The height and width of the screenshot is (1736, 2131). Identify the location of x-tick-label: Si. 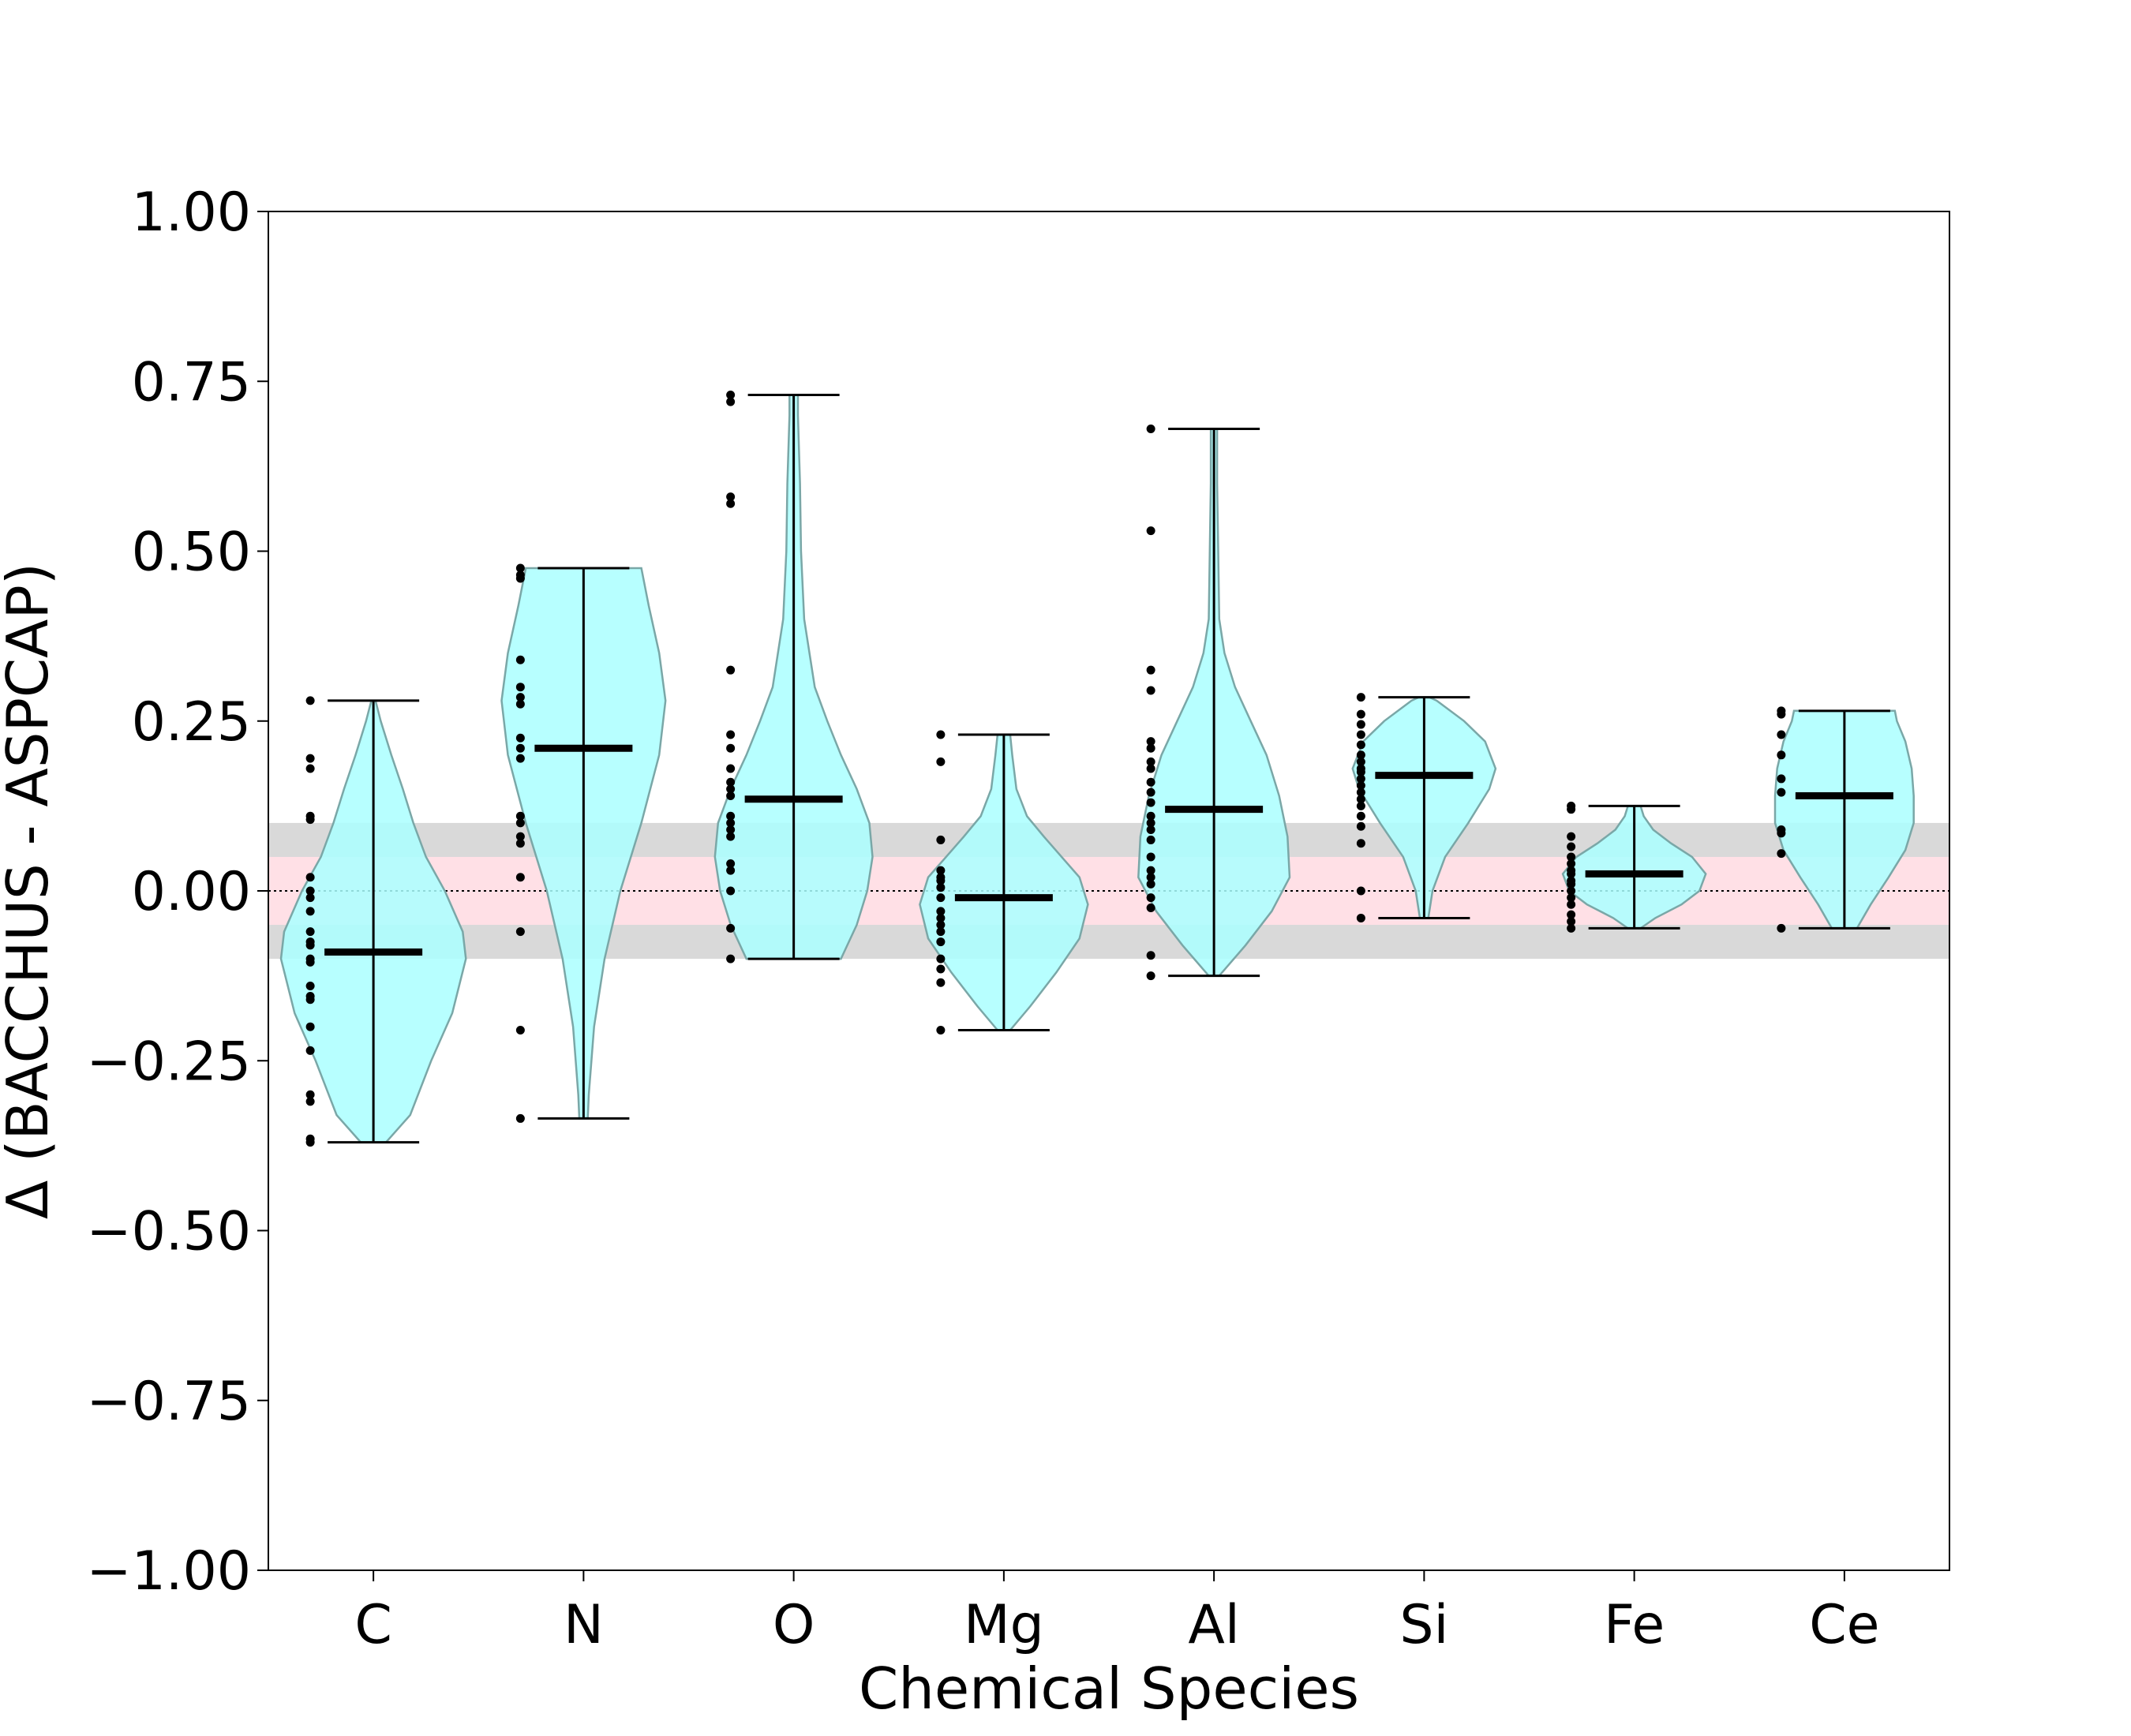
(1423, 1625).